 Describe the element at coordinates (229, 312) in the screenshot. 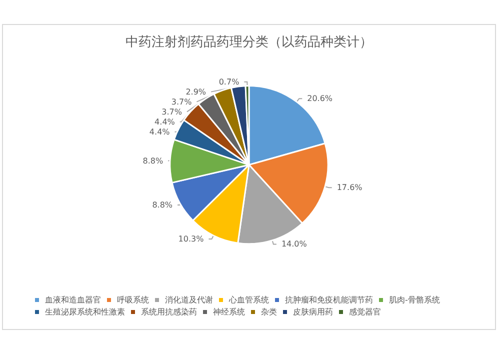

I see `legend-label: 神经系统` at that location.